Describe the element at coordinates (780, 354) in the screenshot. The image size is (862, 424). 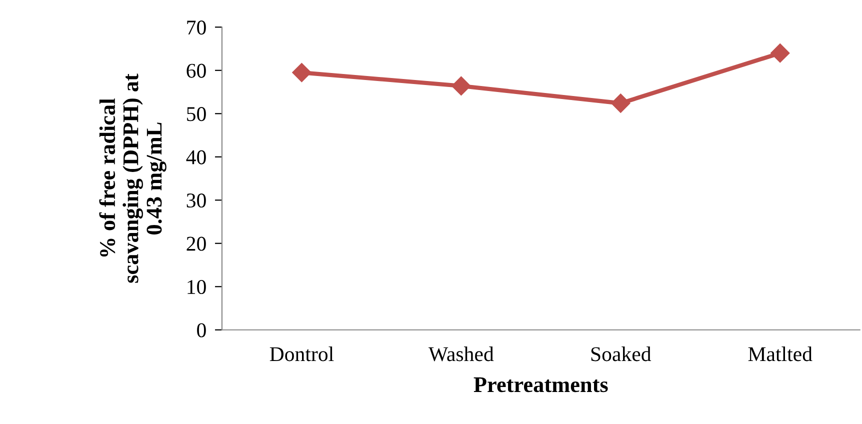
I see `x-tick-label: Matlted` at that location.